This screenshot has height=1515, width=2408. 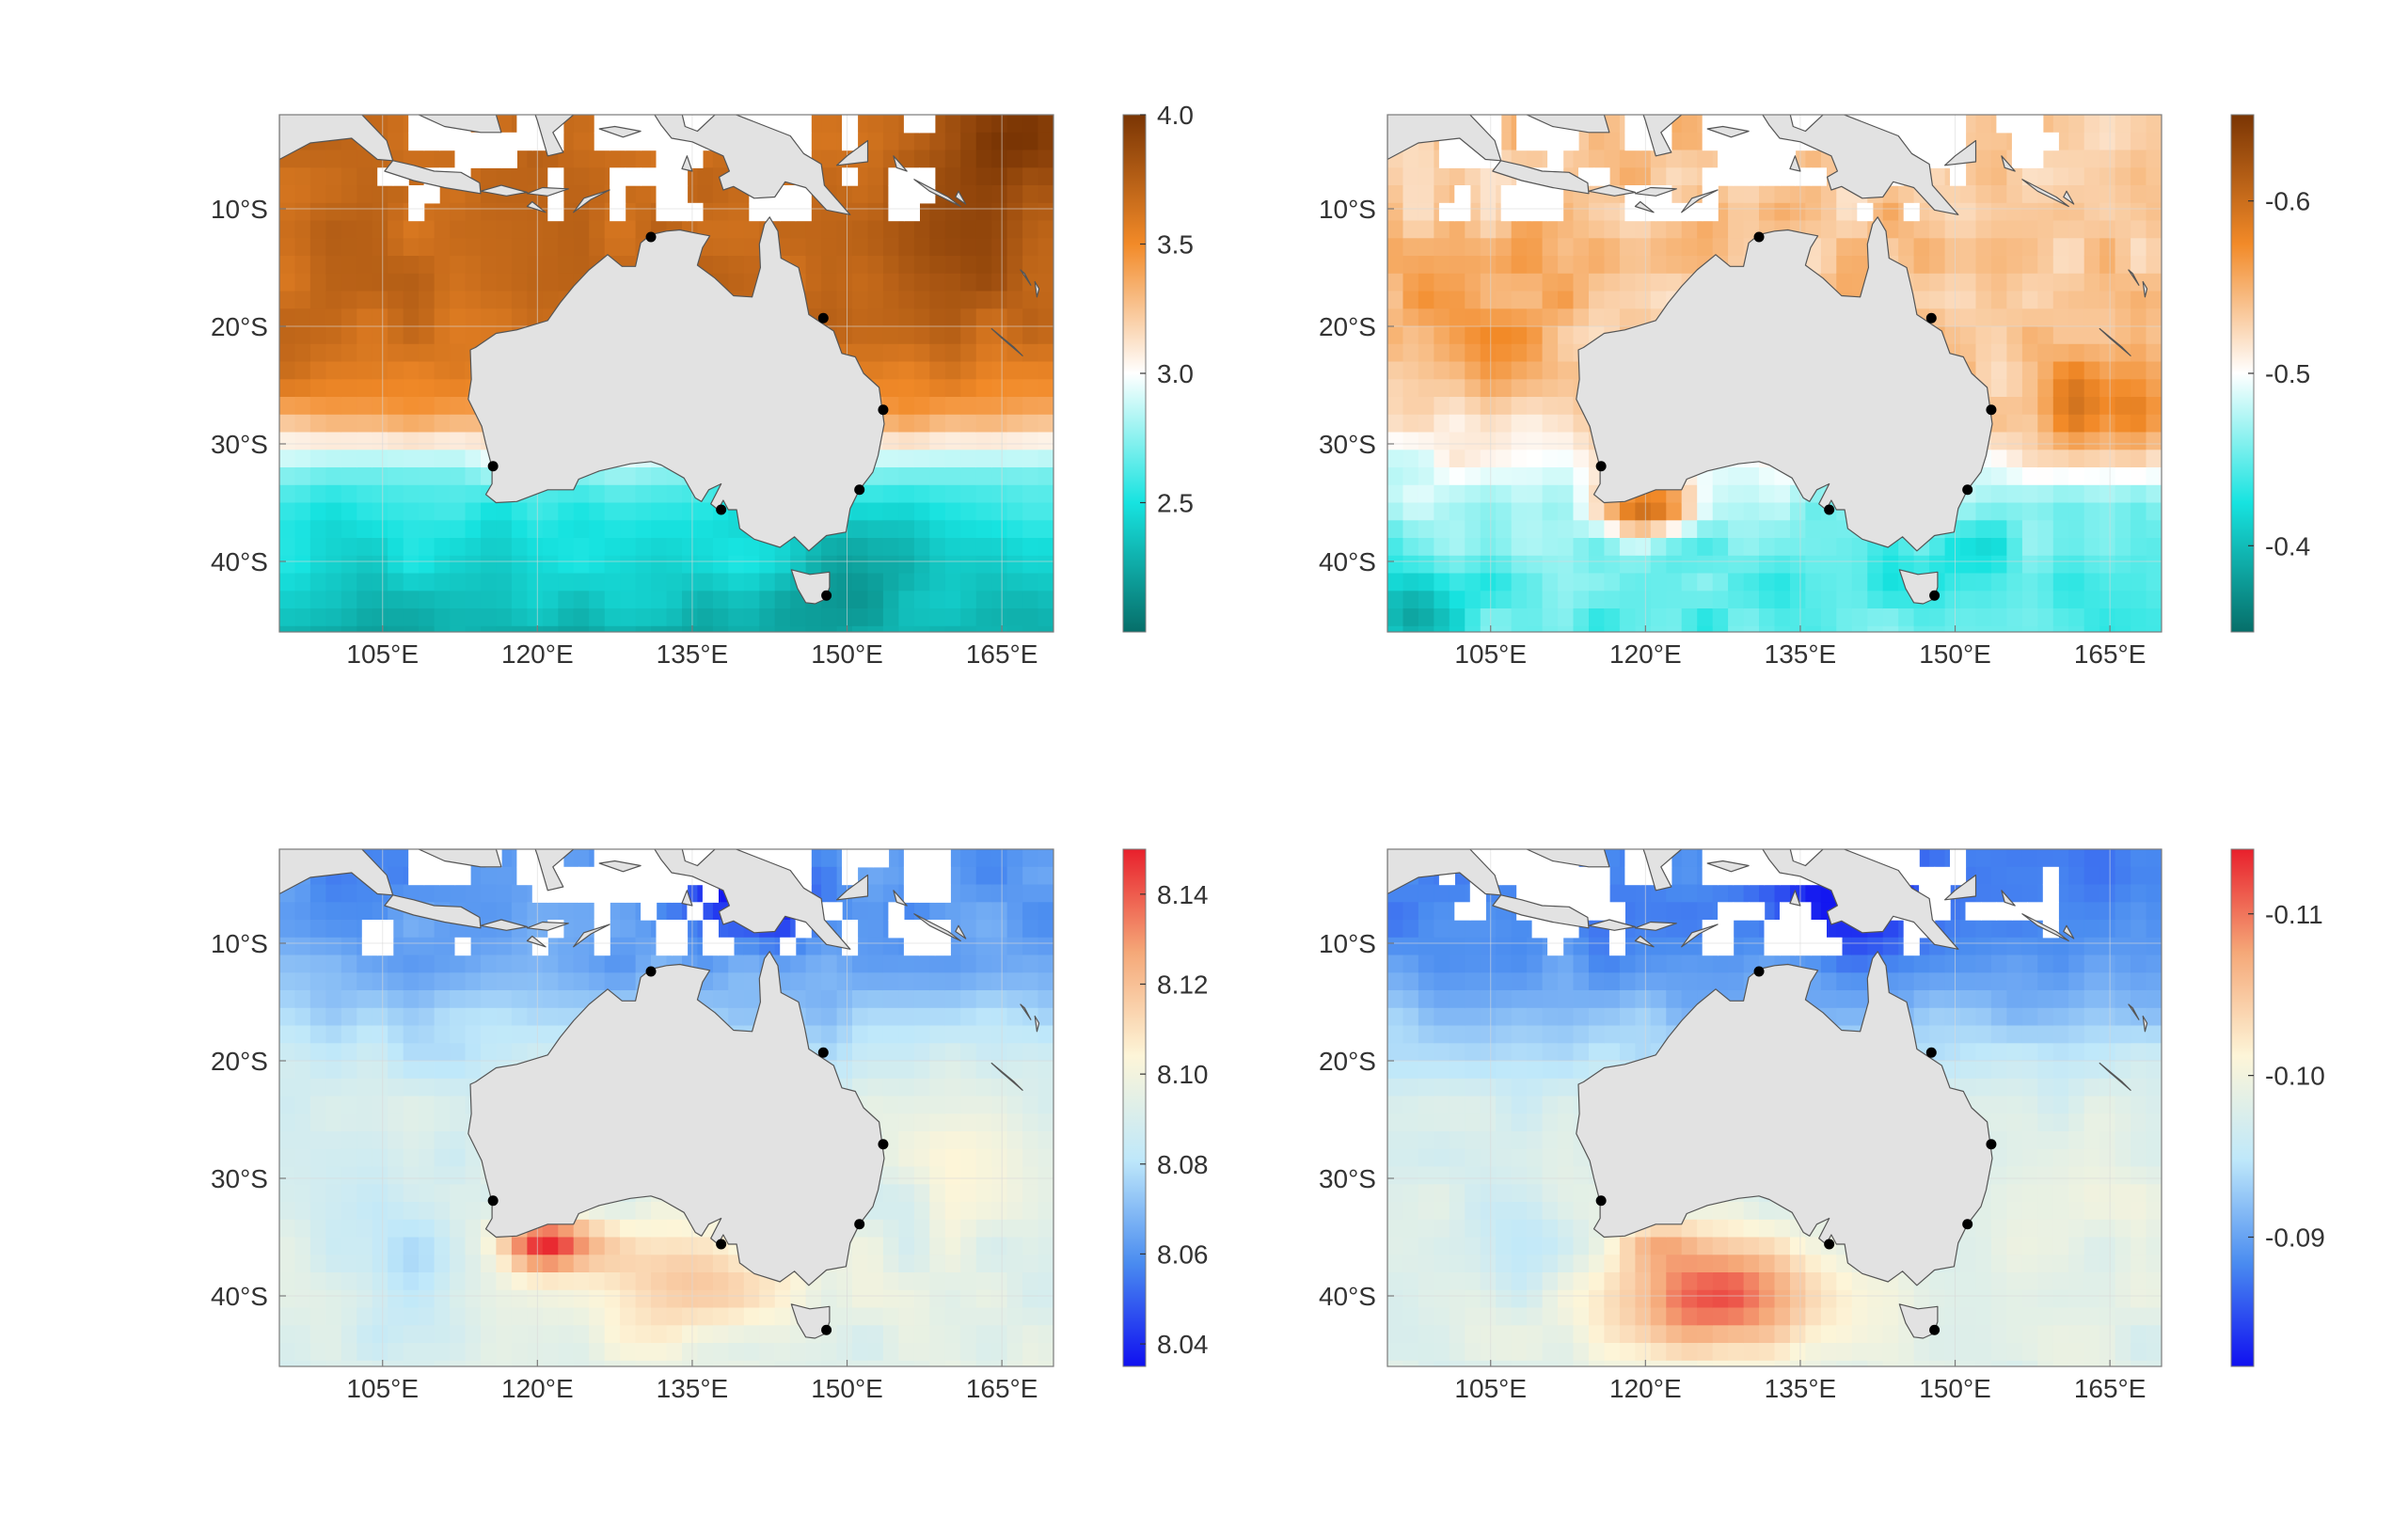 What do you see at coordinates (1176, 245) in the screenshot?
I see `colorbar-tick-label: 3.5` at bounding box center [1176, 245].